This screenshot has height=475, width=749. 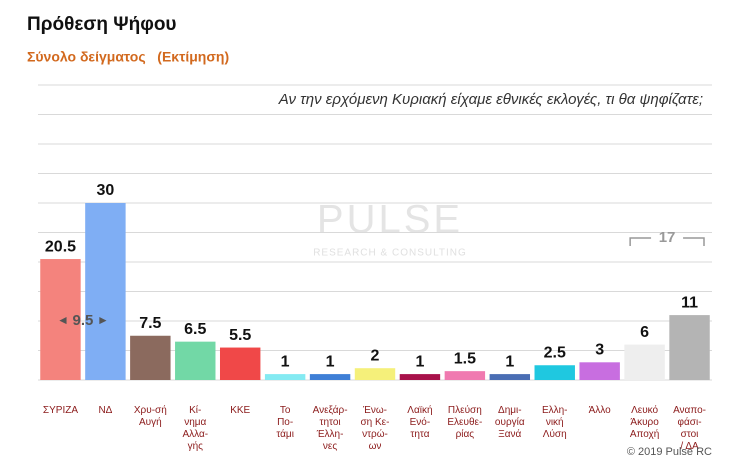 I want to click on x-tick-label-line: νες, so click(x=330, y=446).